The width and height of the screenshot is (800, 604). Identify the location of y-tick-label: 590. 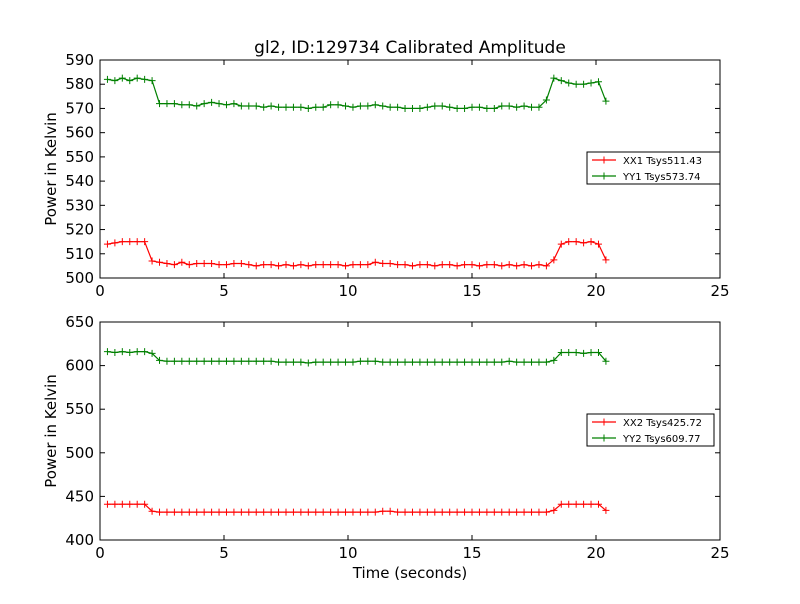
(79, 60).